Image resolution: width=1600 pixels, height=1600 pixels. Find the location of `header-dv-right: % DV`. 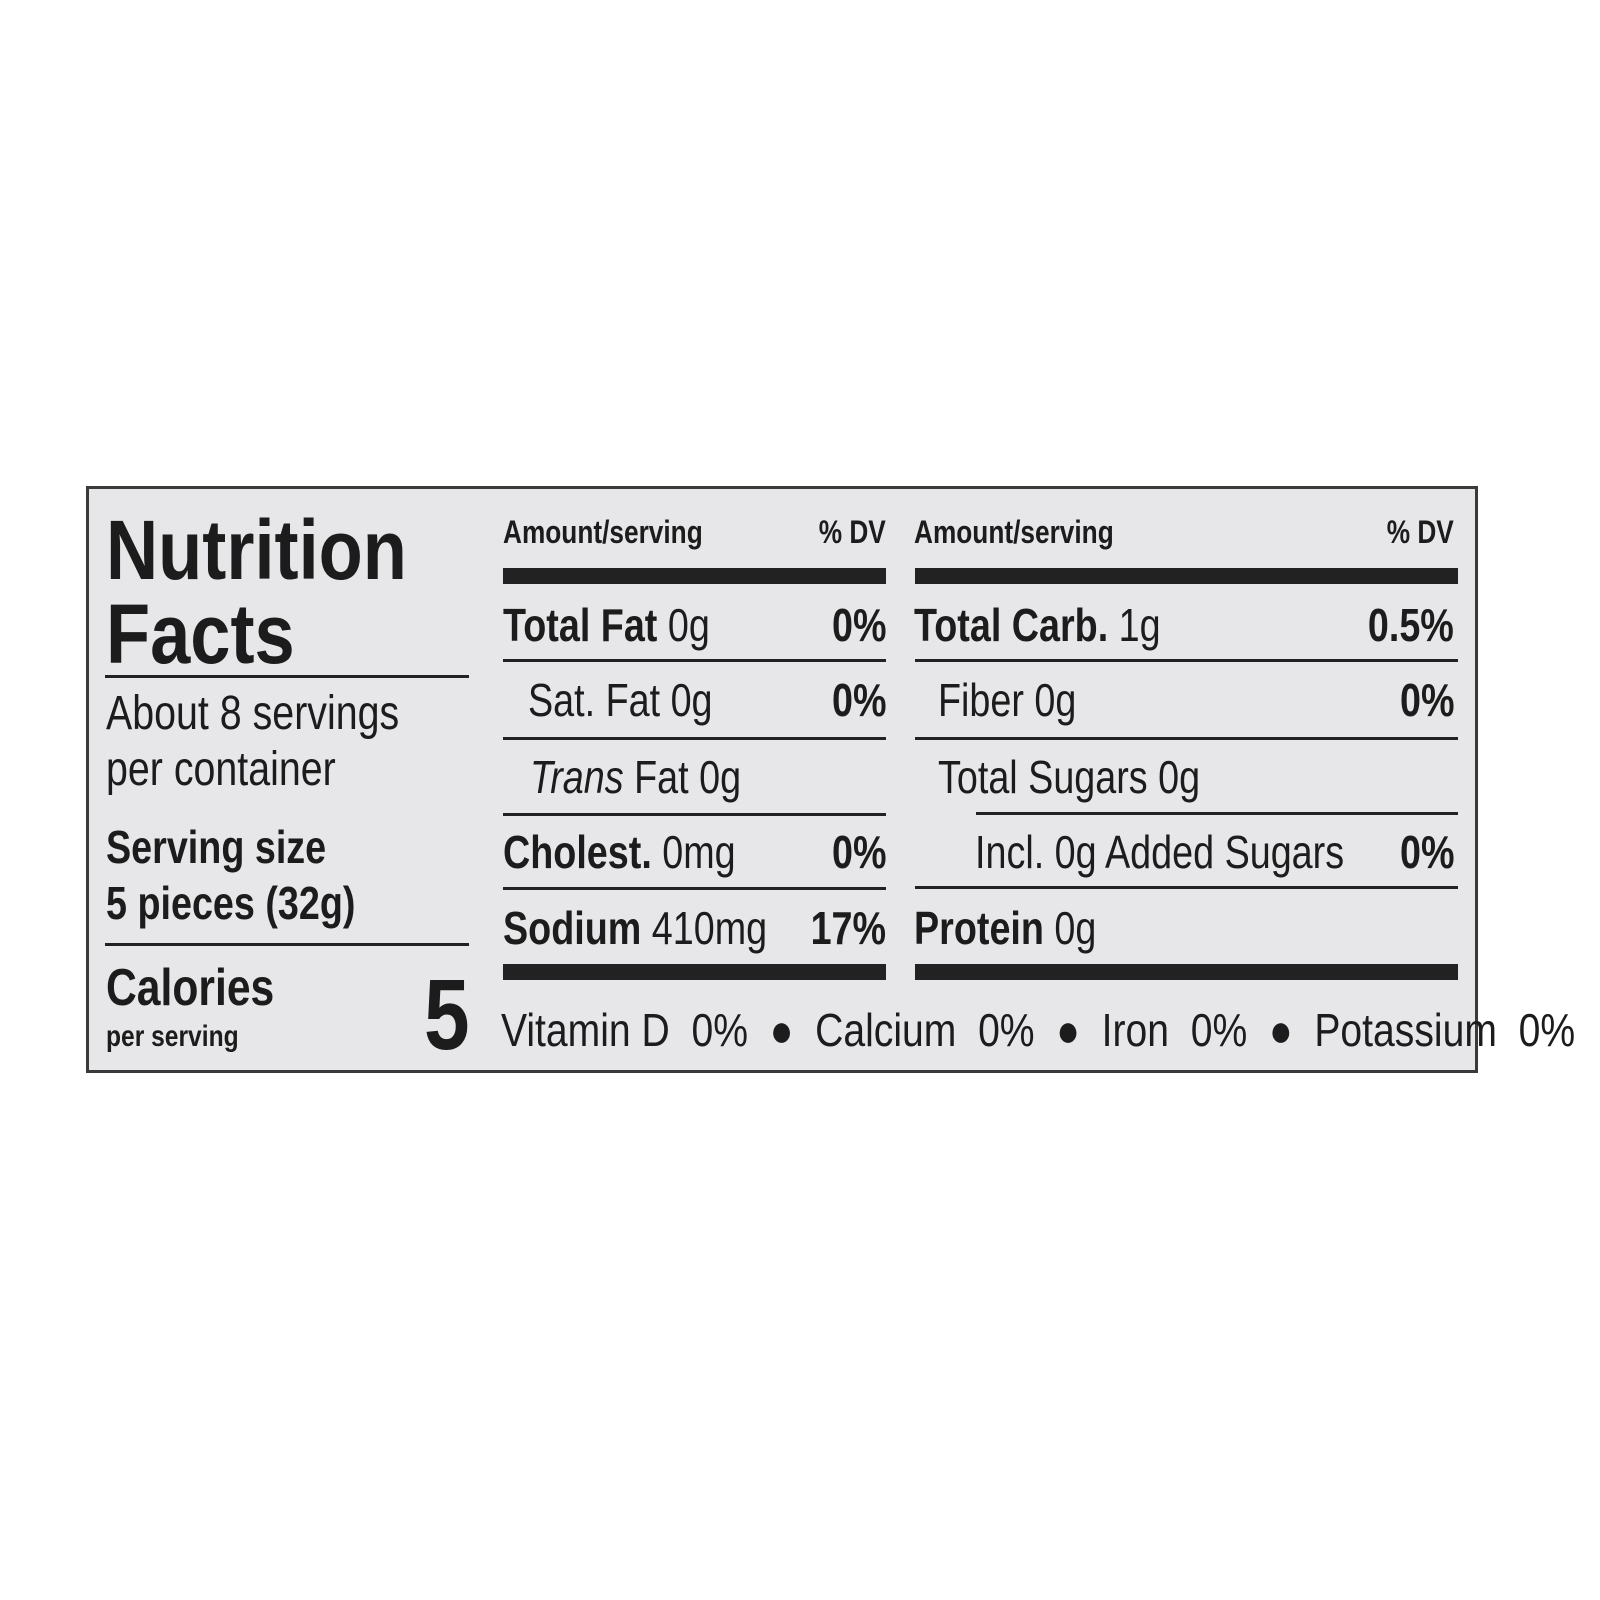

header-dv-right: % DV is located at coordinates (1420, 532).